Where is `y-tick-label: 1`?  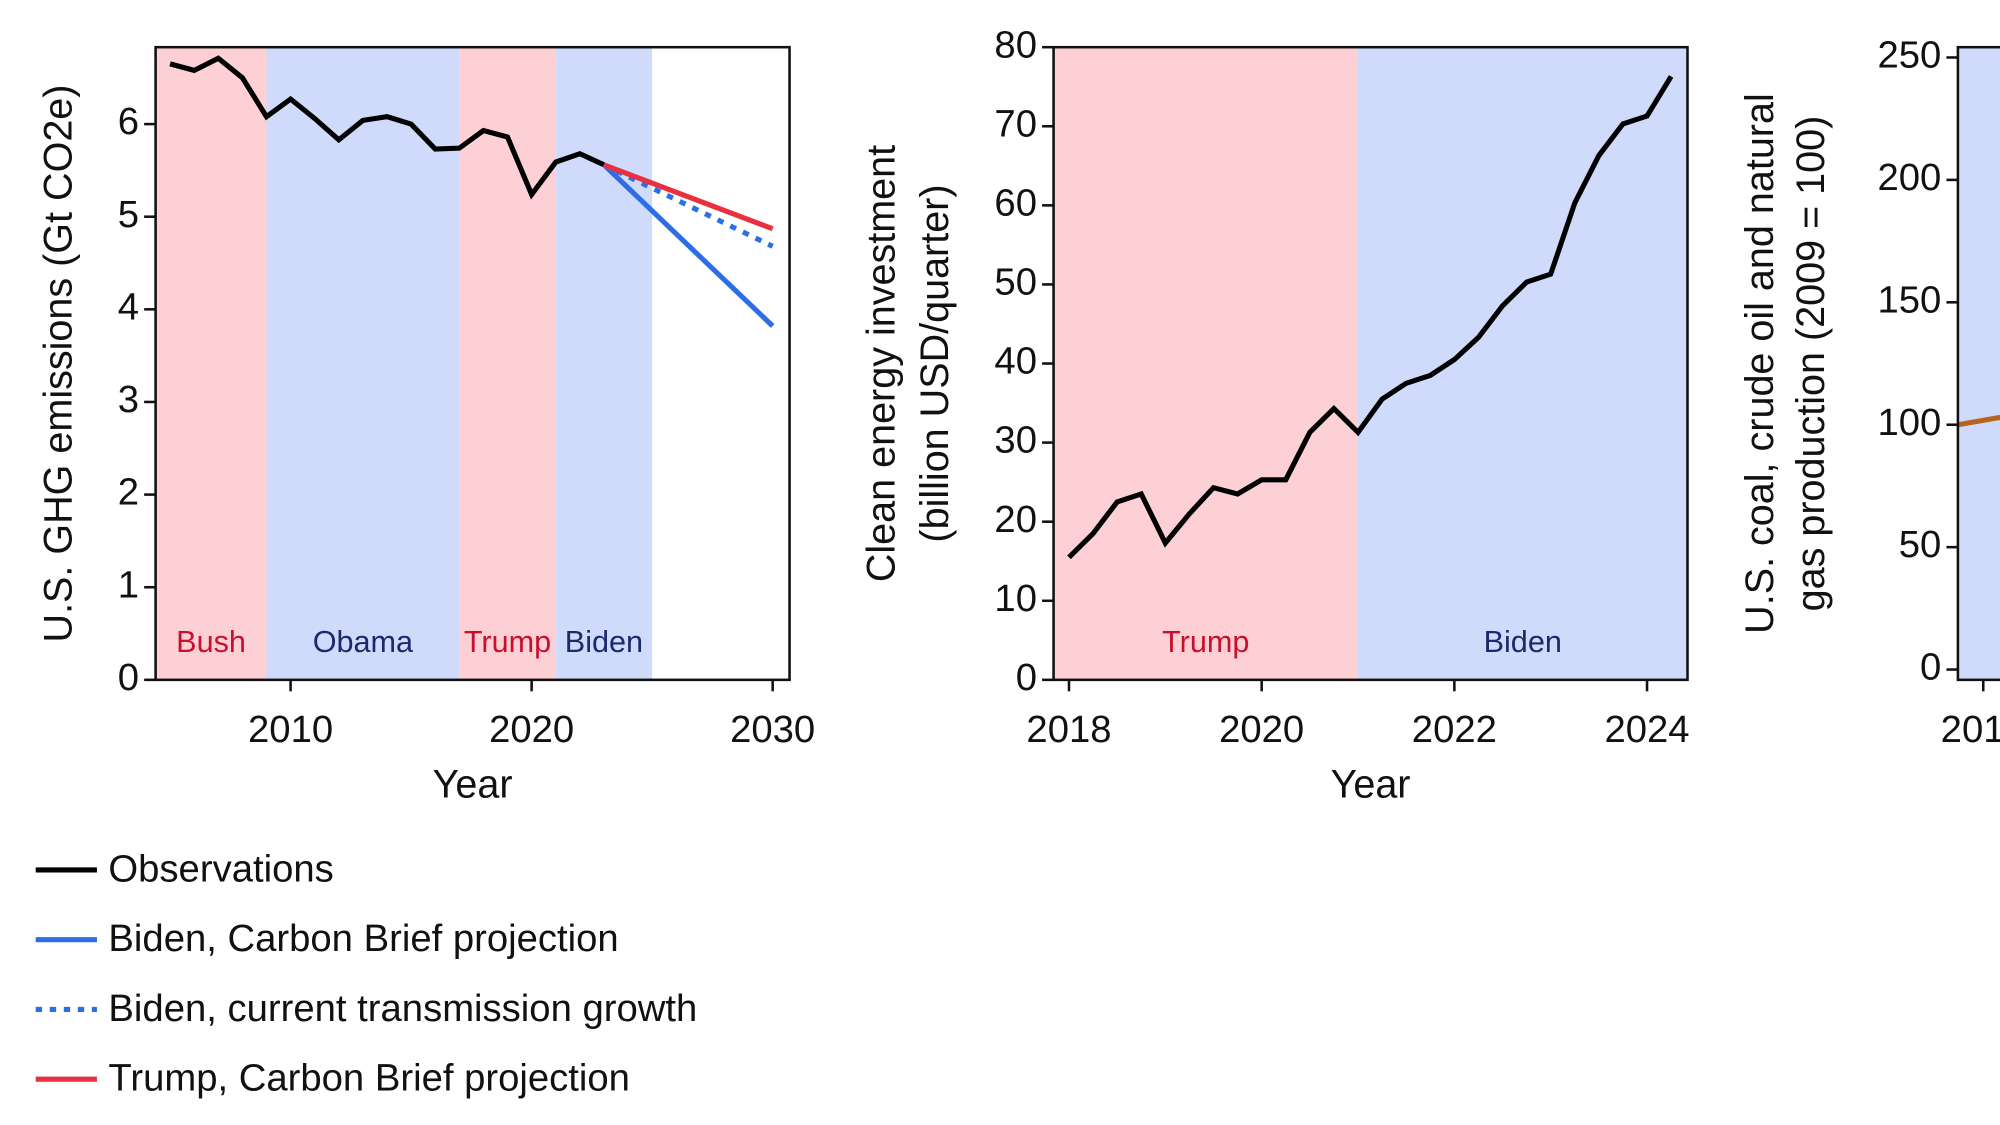
y-tick-label: 1 is located at coordinates (128, 584).